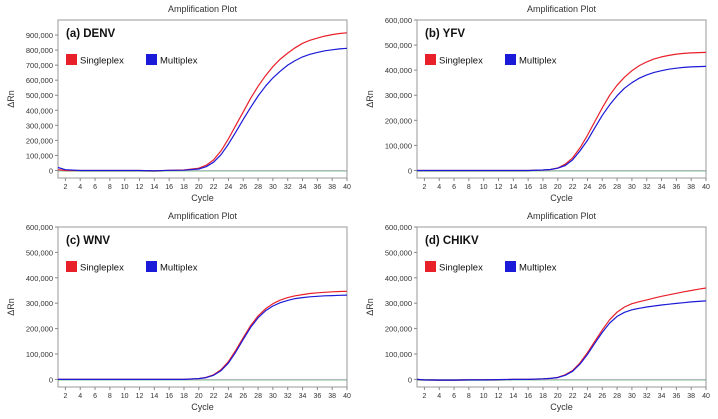  I want to click on panel-label: (b) YFV, so click(445, 34).